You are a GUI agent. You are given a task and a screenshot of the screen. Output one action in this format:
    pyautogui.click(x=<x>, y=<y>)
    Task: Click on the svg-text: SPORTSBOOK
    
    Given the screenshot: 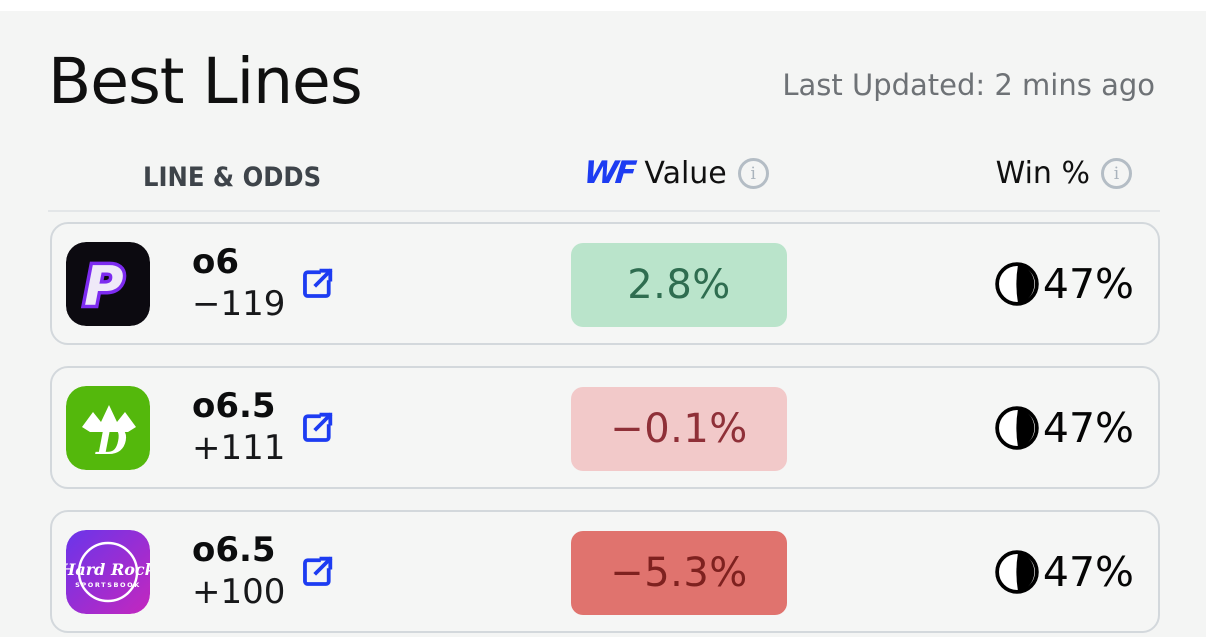 What is the action you would take?
    pyautogui.click(x=108, y=585)
    